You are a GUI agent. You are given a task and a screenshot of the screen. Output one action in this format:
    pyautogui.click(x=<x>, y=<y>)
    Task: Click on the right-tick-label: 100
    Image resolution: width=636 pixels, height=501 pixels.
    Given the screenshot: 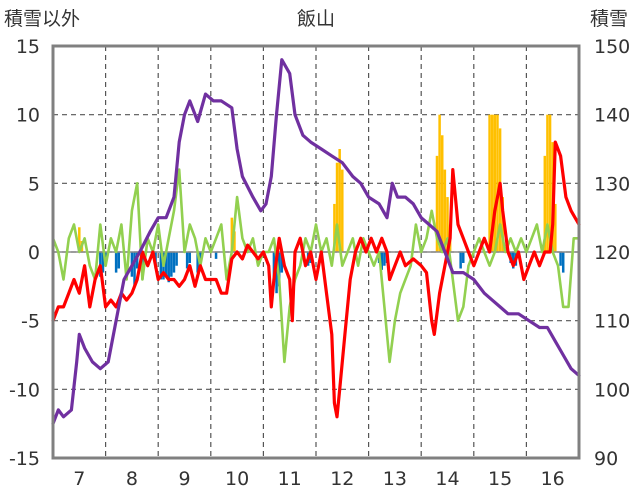 What is the action you would take?
    pyautogui.click(x=612, y=390)
    